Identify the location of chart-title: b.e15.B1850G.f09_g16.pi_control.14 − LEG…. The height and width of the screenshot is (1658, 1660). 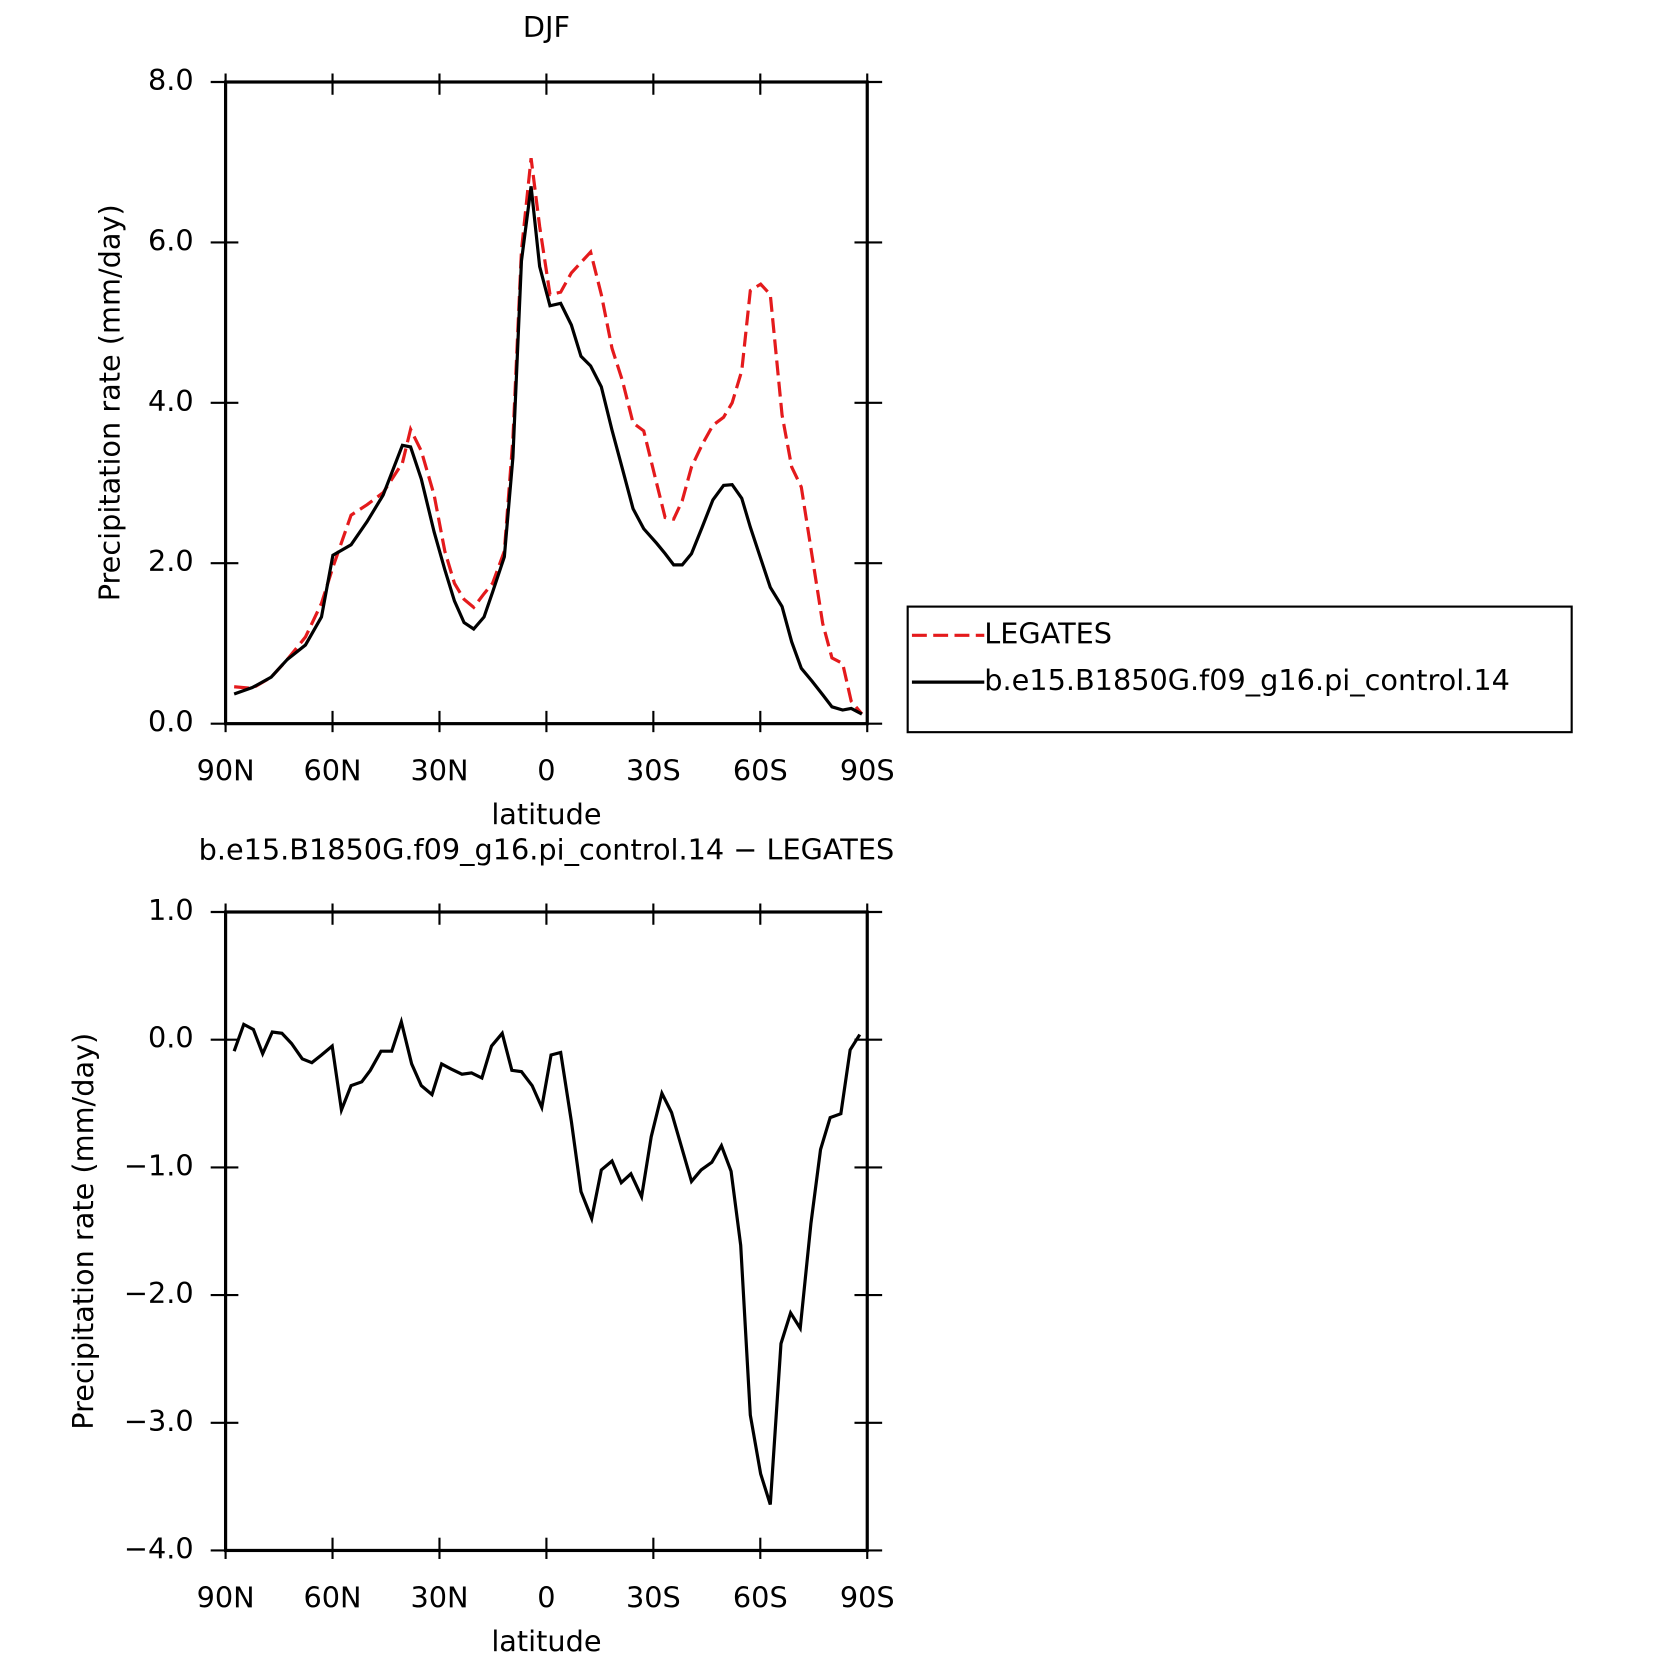
(547, 849).